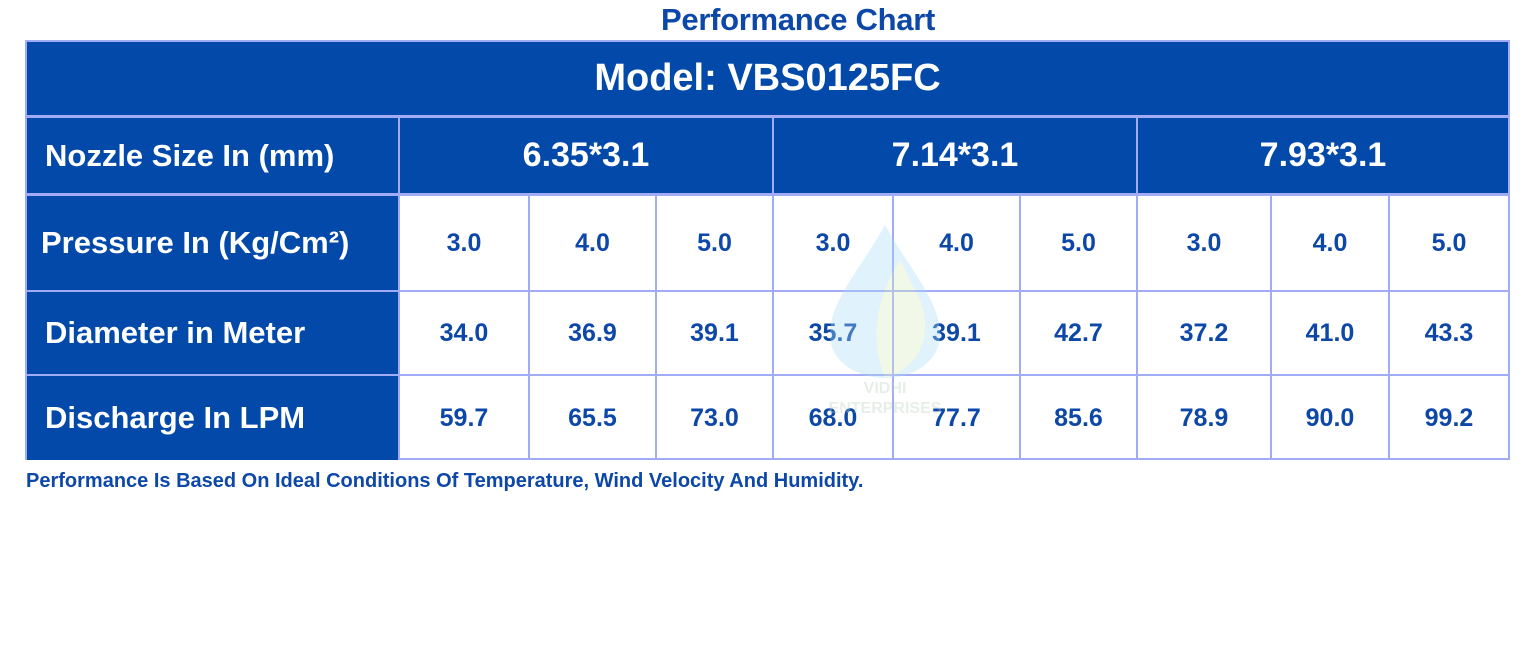  What do you see at coordinates (834, 334) in the screenshot?
I see `diameter-value: 35.7` at bounding box center [834, 334].